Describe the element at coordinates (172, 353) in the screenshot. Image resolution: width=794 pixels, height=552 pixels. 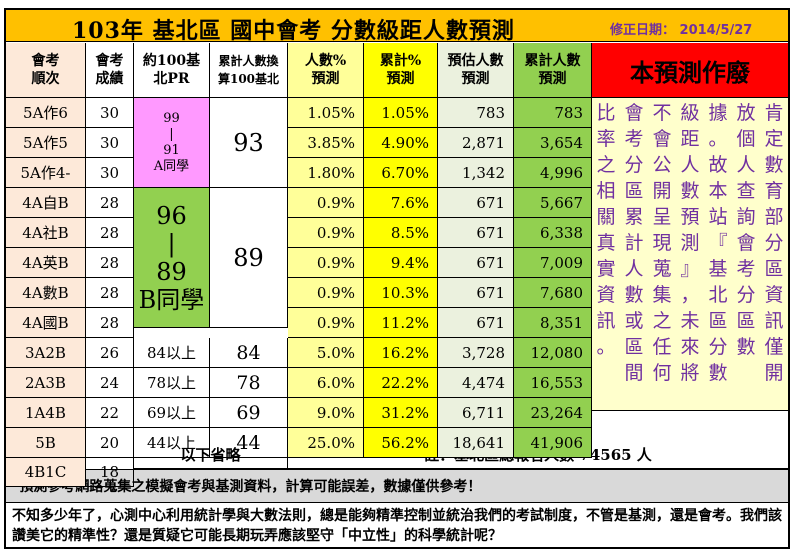
I see `cell-pr: 84以上` at that location.